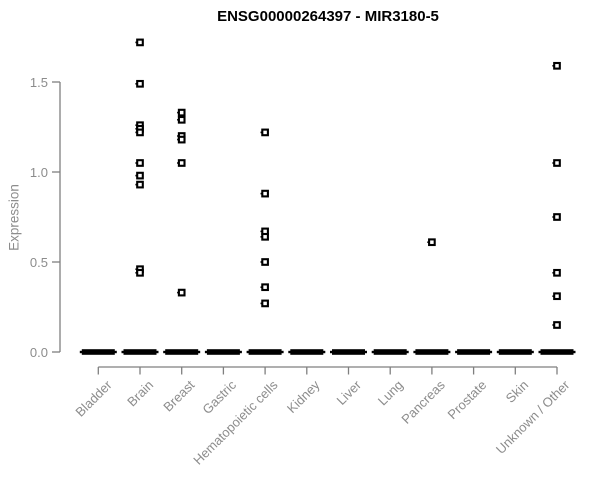 This screenshot has width=600, height=500. What do you see at coordinates (14, 217) in the screenshot?
I see `y-axis-label: Expression` at bounding box center [14, 217].